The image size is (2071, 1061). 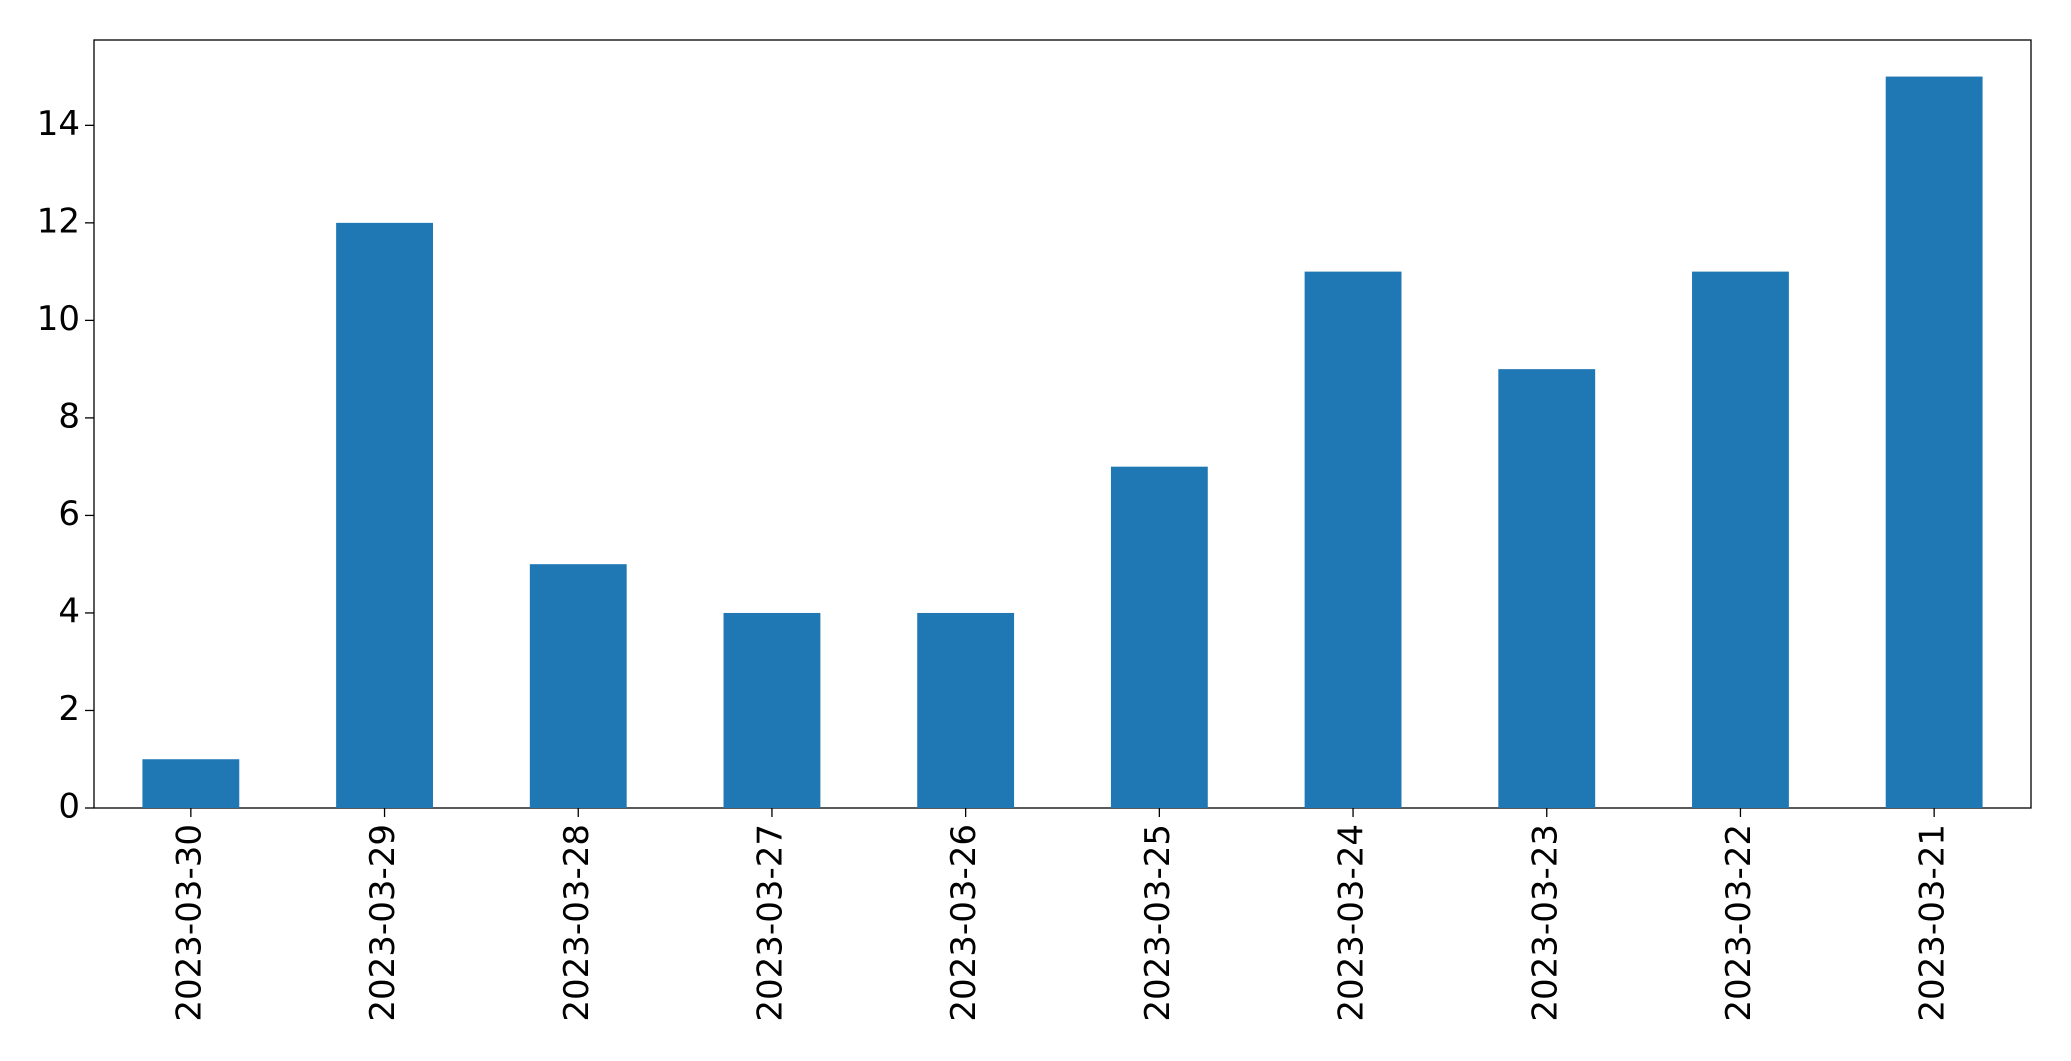 What do you see at coordinates (69, 807) in the screenshot?
I see `y-tick-label: 0` at bounding box center [69, 807].